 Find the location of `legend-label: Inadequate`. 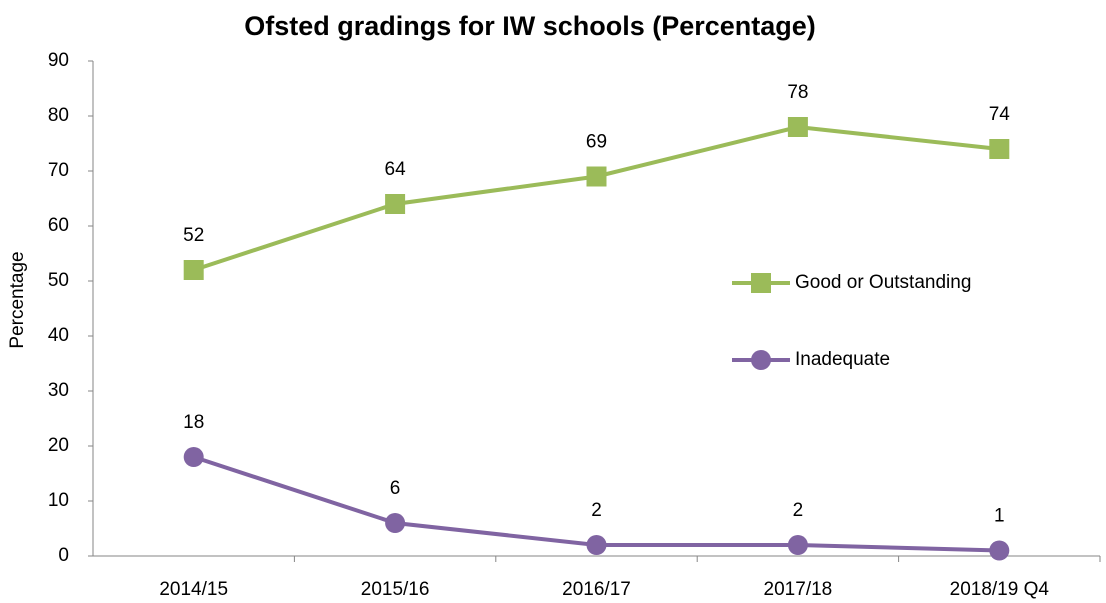

legend-label: Inadequate is located at coordinates (842, 359).